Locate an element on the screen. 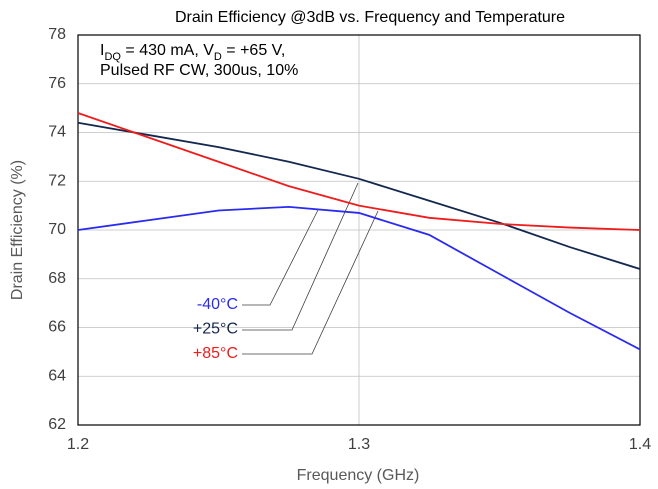 The image size is (658, 489). annotation-part: DQ is located at coordinates (112, 57).